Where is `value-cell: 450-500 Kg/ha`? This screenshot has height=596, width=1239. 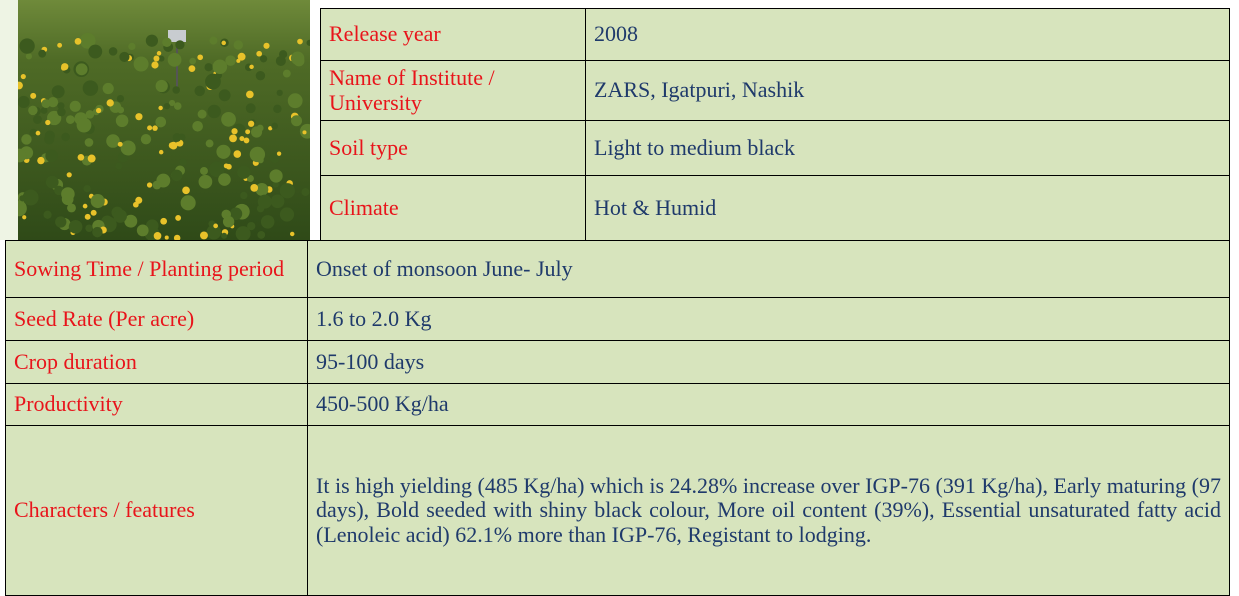
value-cell: 450-500 Kg/ha is located at coordinates (768, 404).